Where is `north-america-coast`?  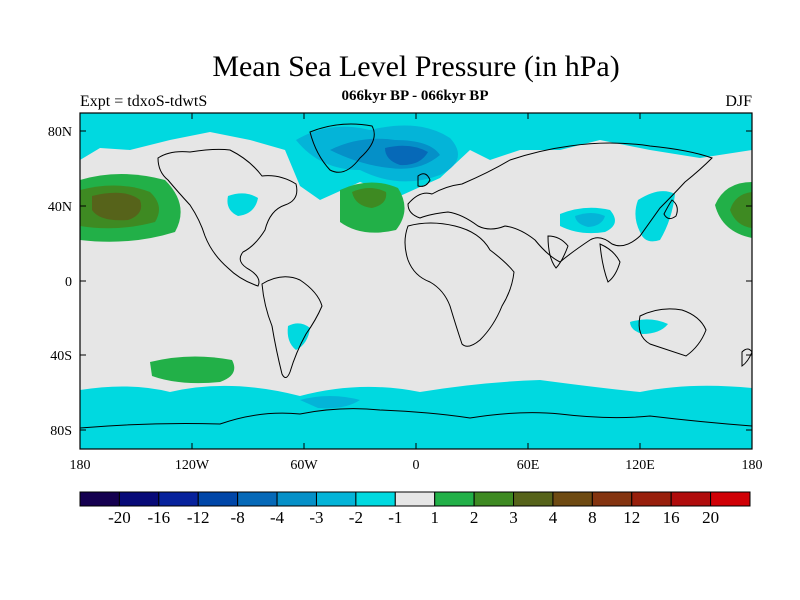 north-america-coast is located at coordinates (227, 217).